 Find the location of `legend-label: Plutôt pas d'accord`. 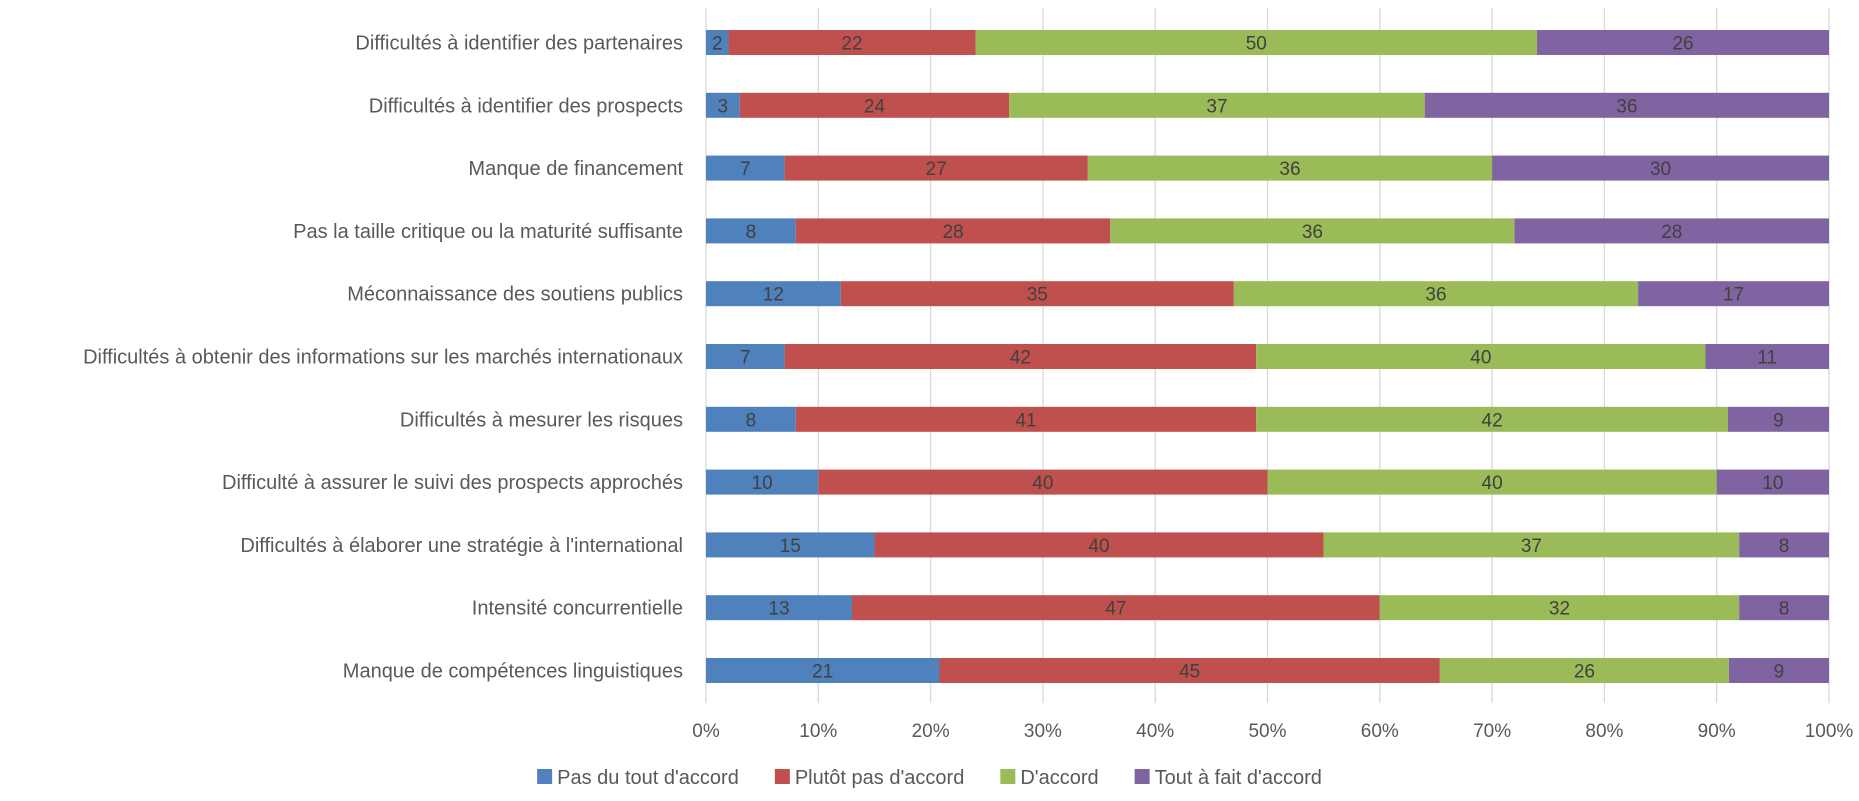

legend-label: Plutôt pas d'accord is located at coordinates (879, 778).